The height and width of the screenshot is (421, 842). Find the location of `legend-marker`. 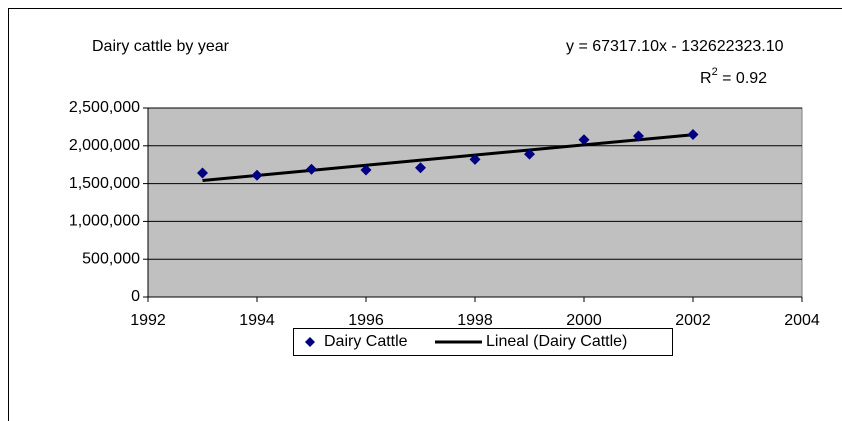

legend-marker is located at coordinates (310, 342).